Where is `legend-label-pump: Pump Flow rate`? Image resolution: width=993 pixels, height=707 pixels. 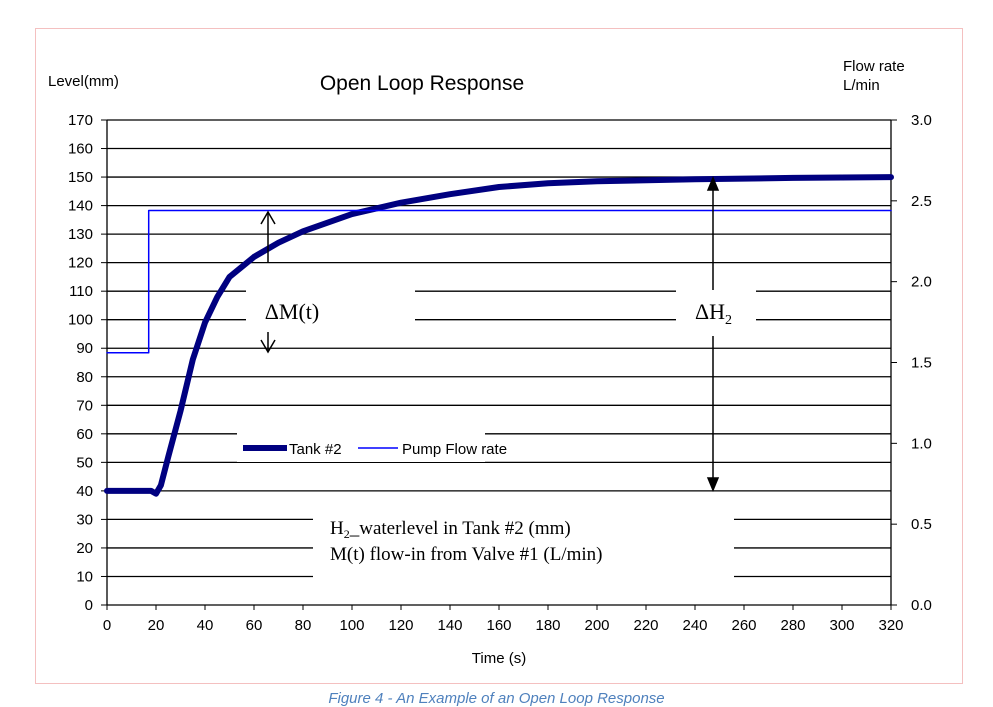
legend-label-pump: Pump Flow rate is located at coordinates (454, 449).